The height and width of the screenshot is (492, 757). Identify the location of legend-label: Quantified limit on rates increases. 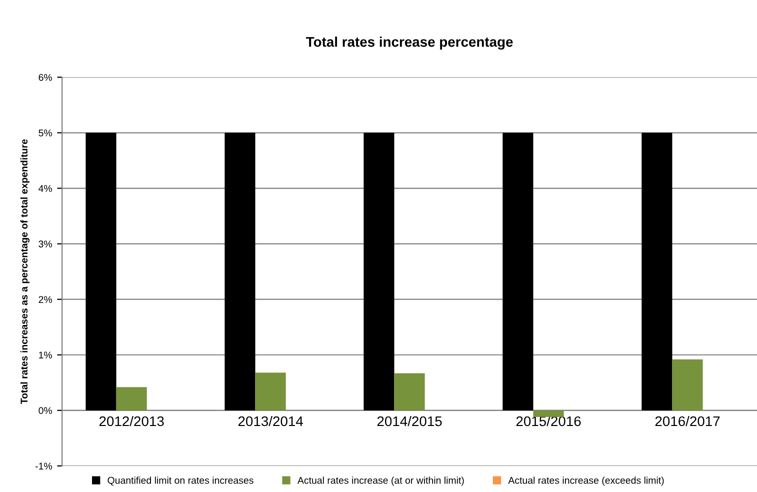
(181, 481).